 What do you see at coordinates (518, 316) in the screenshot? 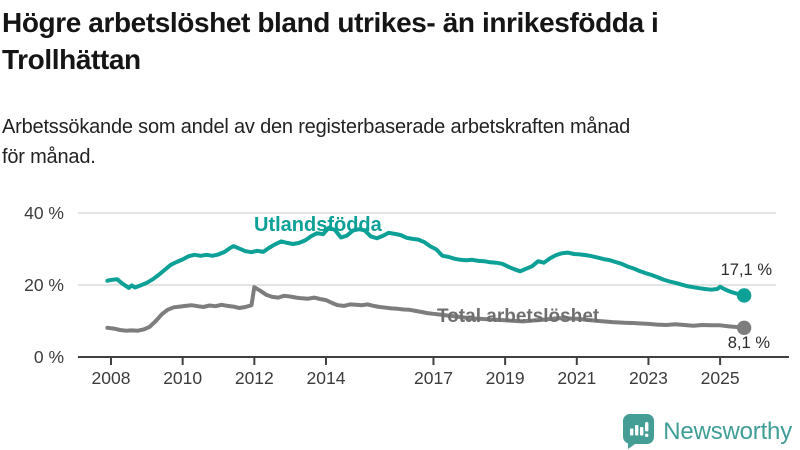
I see `series-label-total-arbetsloshet: Total arbetslöshet` at bounding box center [518, 316].